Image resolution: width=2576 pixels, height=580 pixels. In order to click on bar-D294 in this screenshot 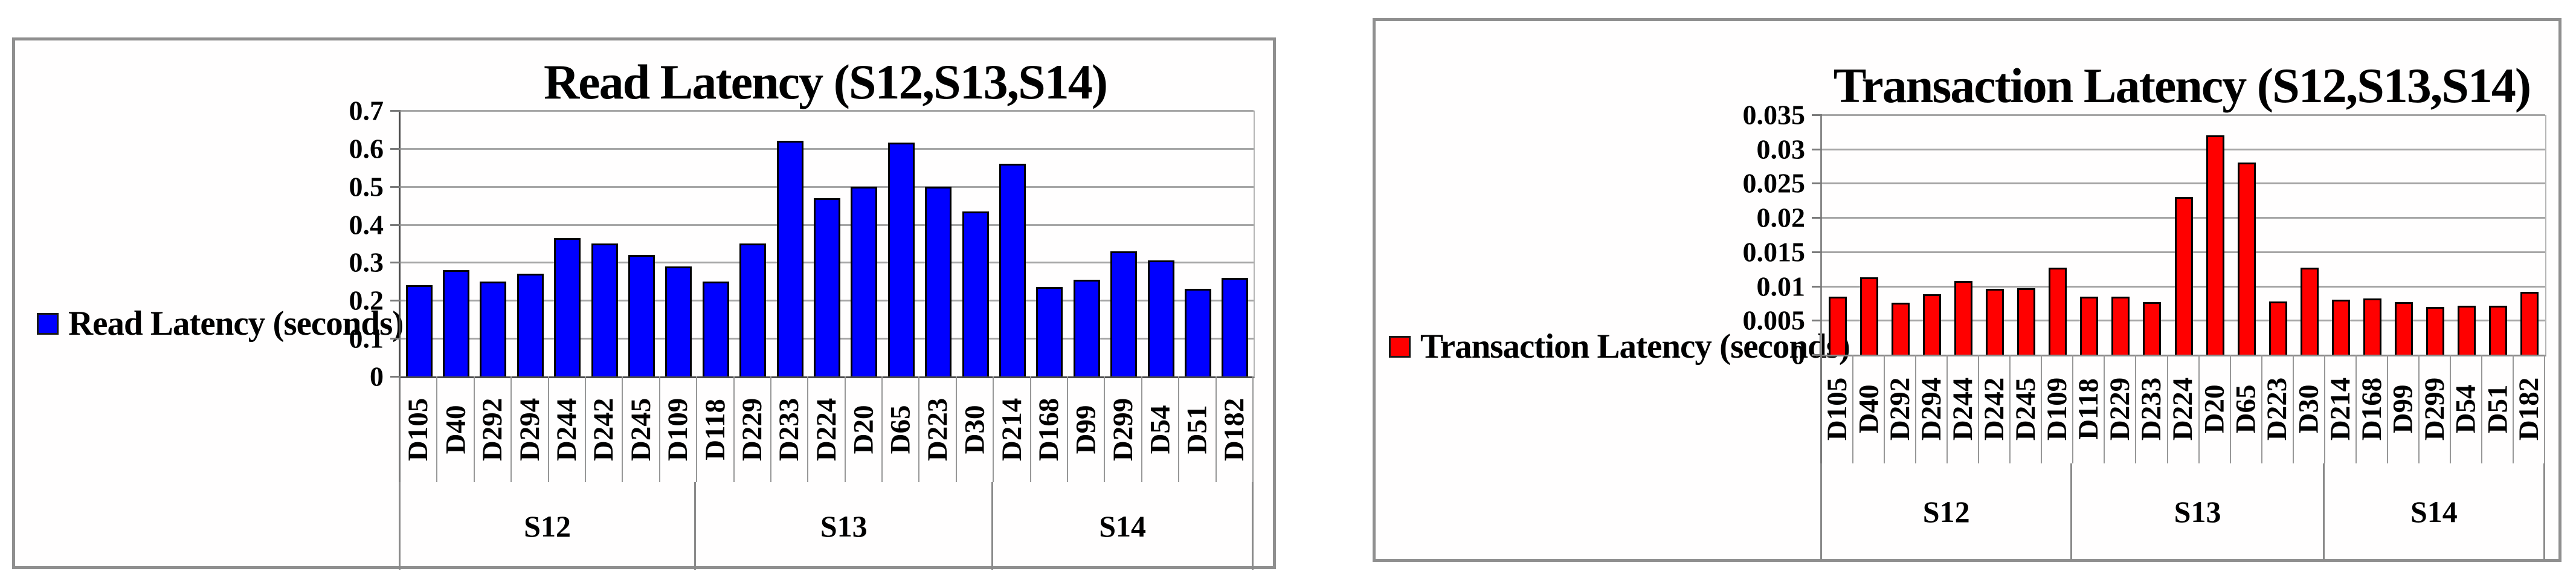, I will do `click(1933, 324)`.